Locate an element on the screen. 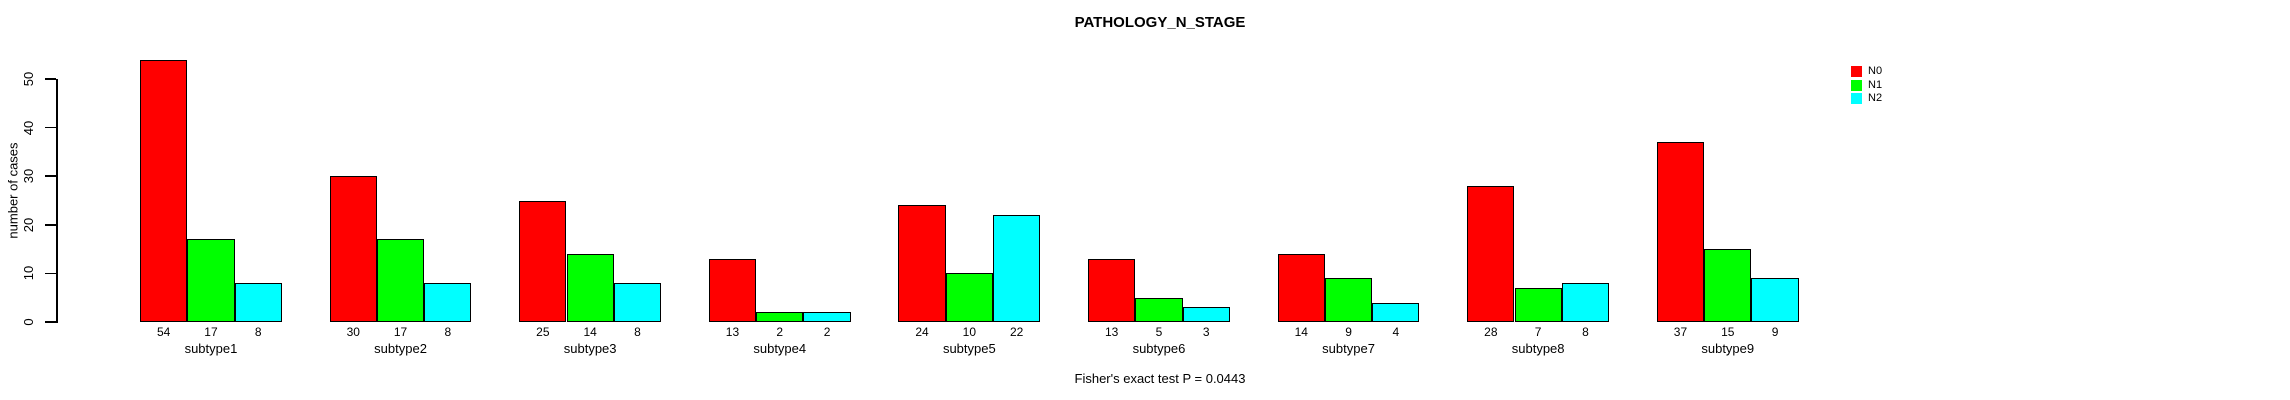 The width and height of the screenshot is (2290, 400). bar-n1-subtype1 is located at coordinates (211, 280).